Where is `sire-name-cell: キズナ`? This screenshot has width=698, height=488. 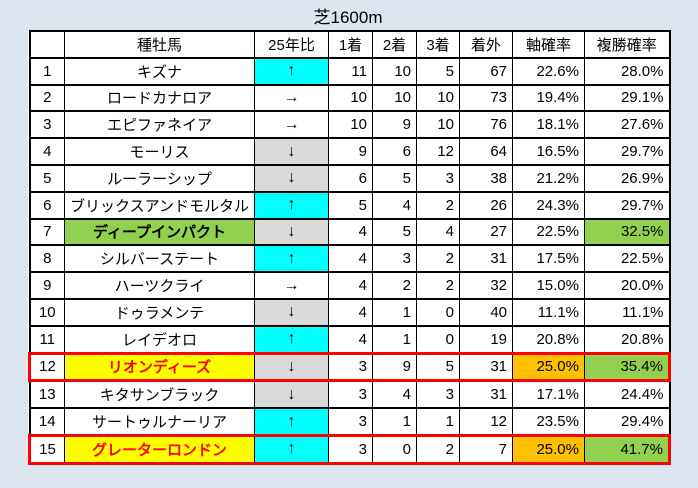
sire-name-cell: キズナ is located at coordinates (159, 71).